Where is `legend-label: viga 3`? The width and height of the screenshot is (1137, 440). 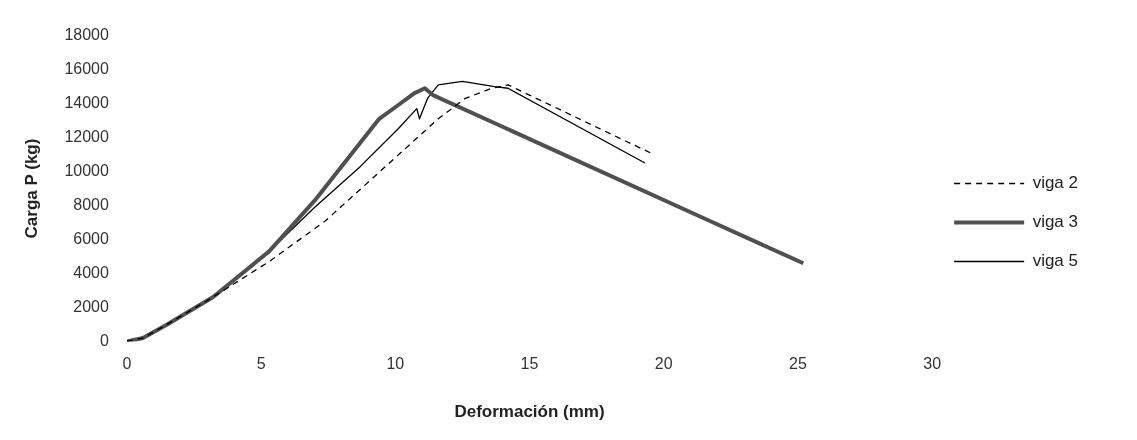
legend-label: viga 3 is located at coordinates (1055, 222).